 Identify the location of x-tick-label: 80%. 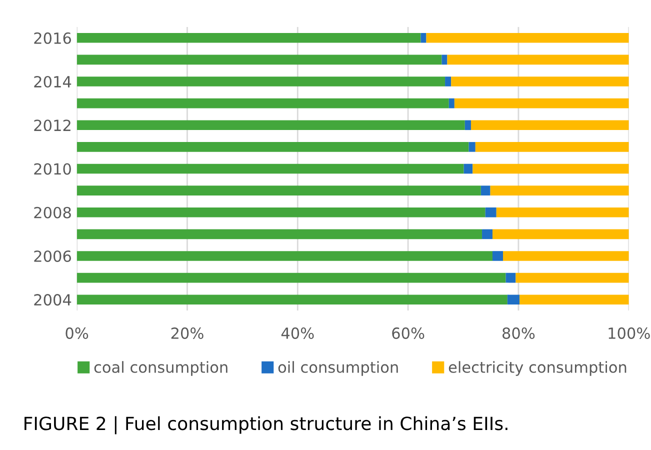
(518, 333).